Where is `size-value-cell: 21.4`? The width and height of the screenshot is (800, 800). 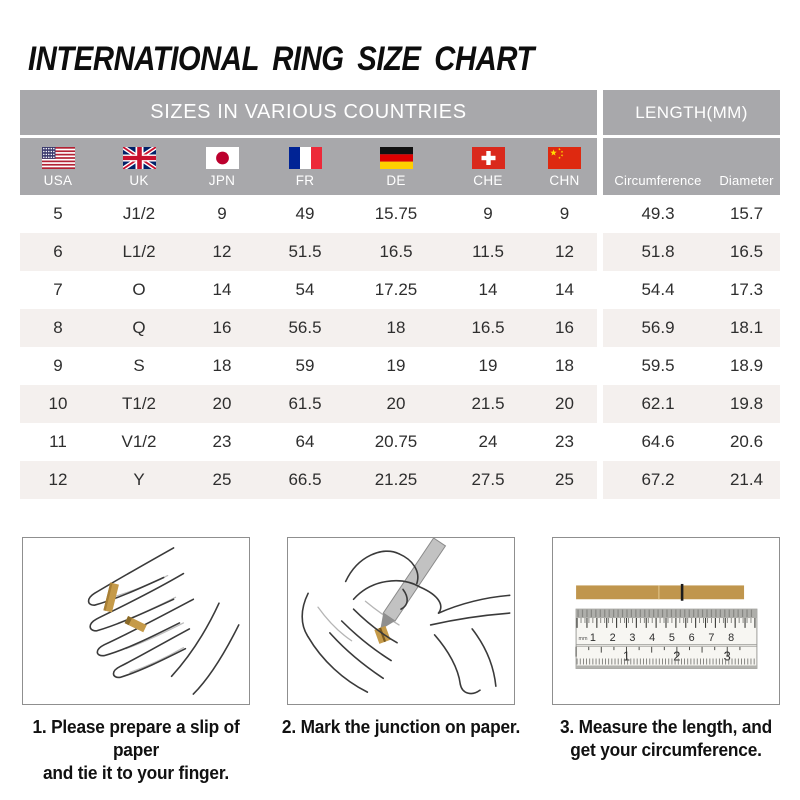 size-value-cell: 21.4 is located at coordinates (746, 479).